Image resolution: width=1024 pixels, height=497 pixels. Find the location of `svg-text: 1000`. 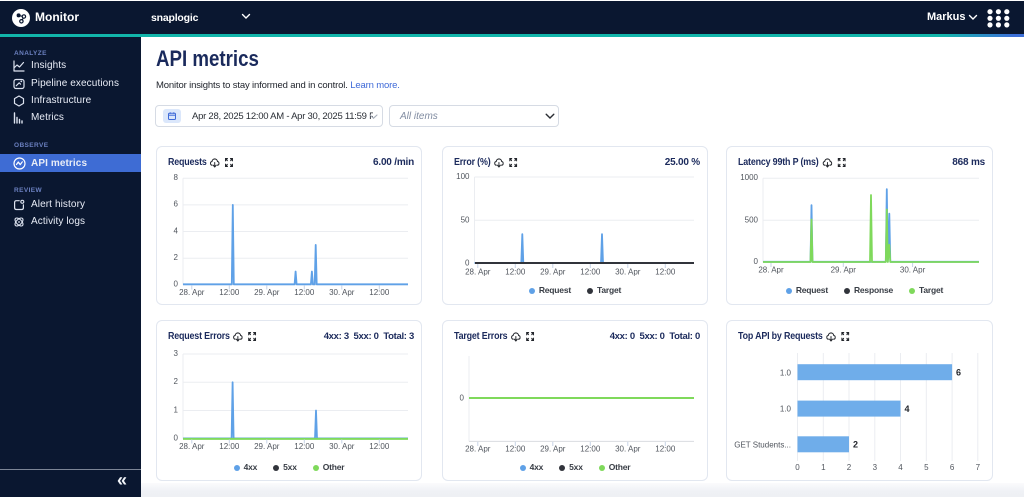

svg-text: 1000 is located at coordinates (749, 177).